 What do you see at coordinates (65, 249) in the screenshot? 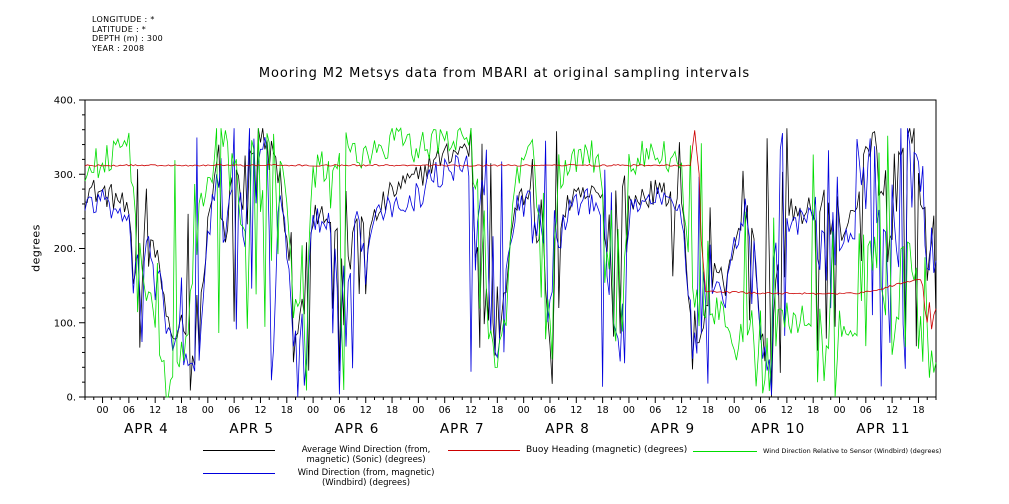
I see `y-tick-label: 200.` at bounding box center [65, 249].